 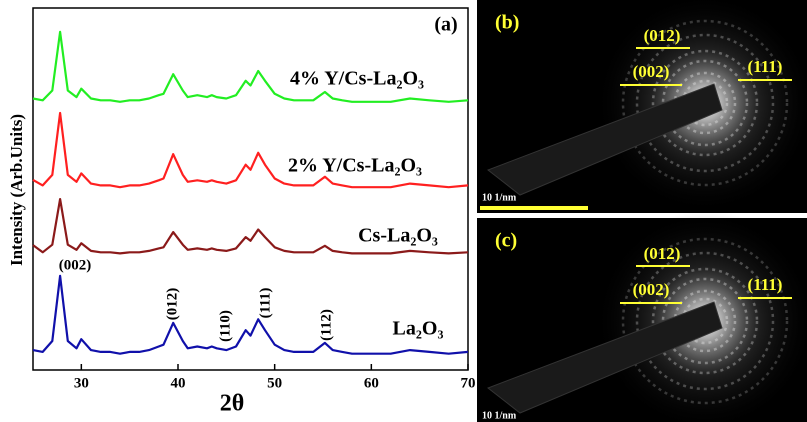 I want to click on annotation: (111), so click(x=265, y=303).